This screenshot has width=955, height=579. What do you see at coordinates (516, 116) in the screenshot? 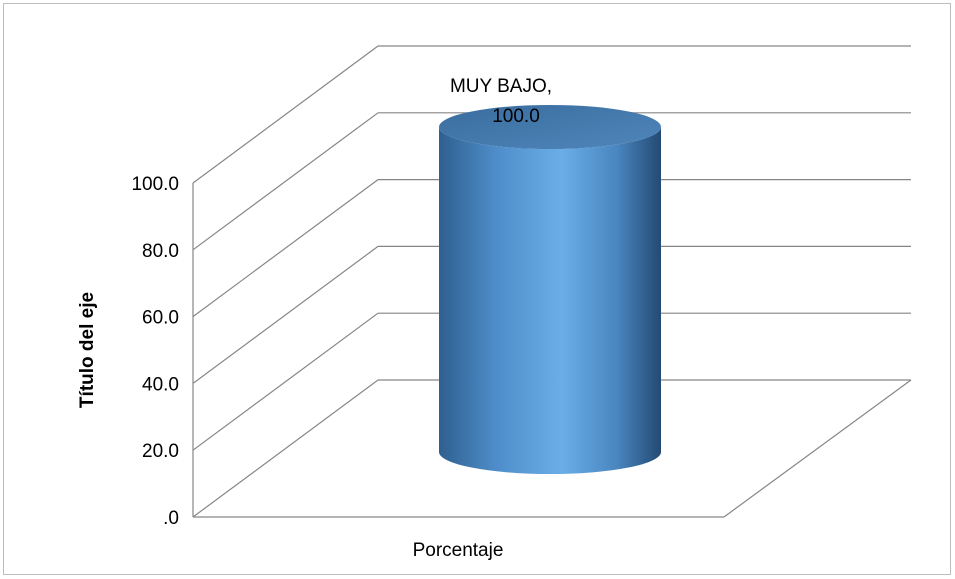
I see `data-label-value: 100.0` at bounding box center [516, 116].